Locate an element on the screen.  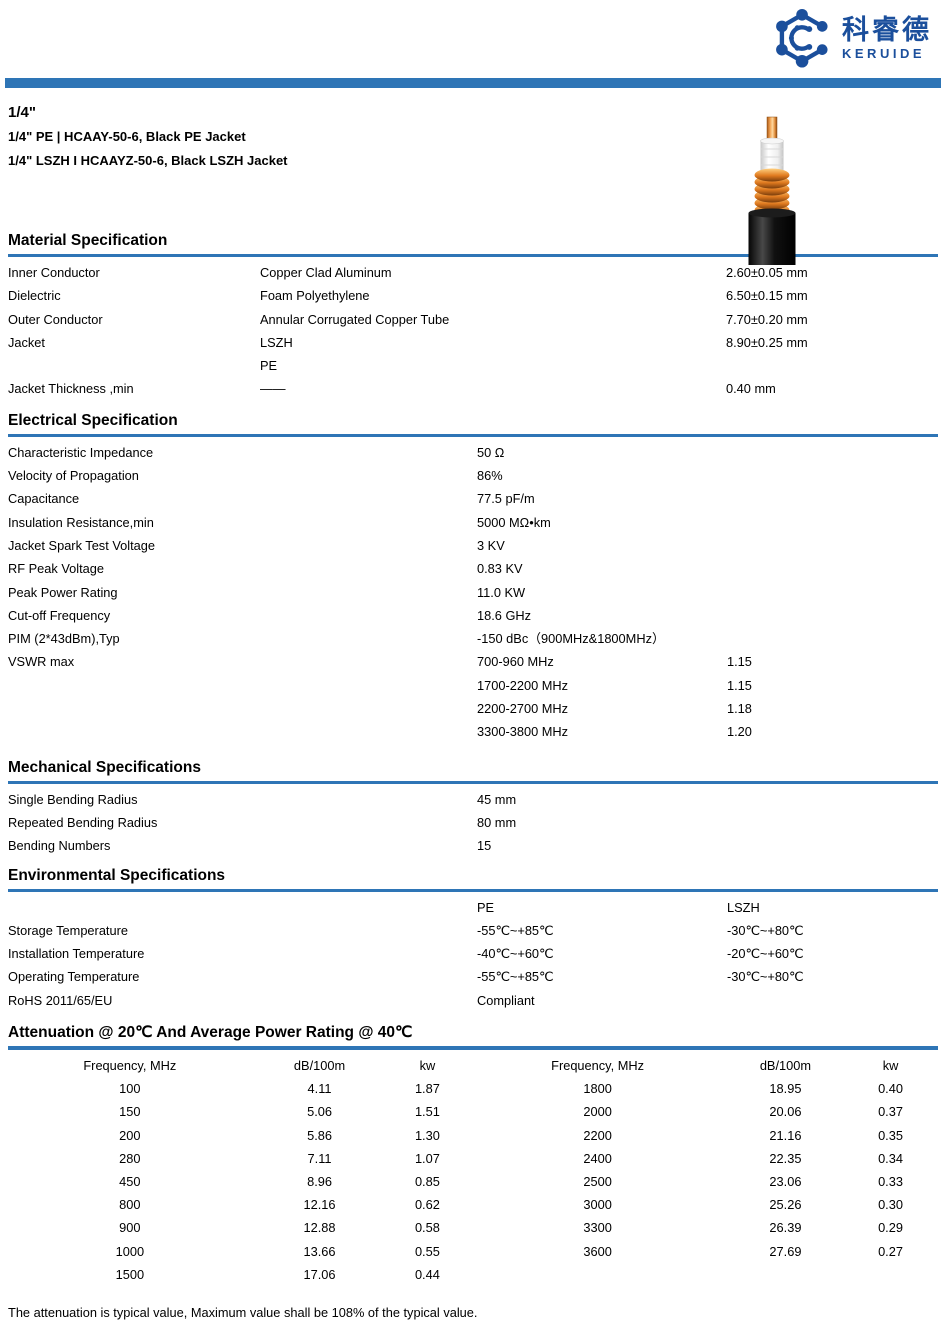
spec-value: 50 Ω is located at coordinates (491, 452).